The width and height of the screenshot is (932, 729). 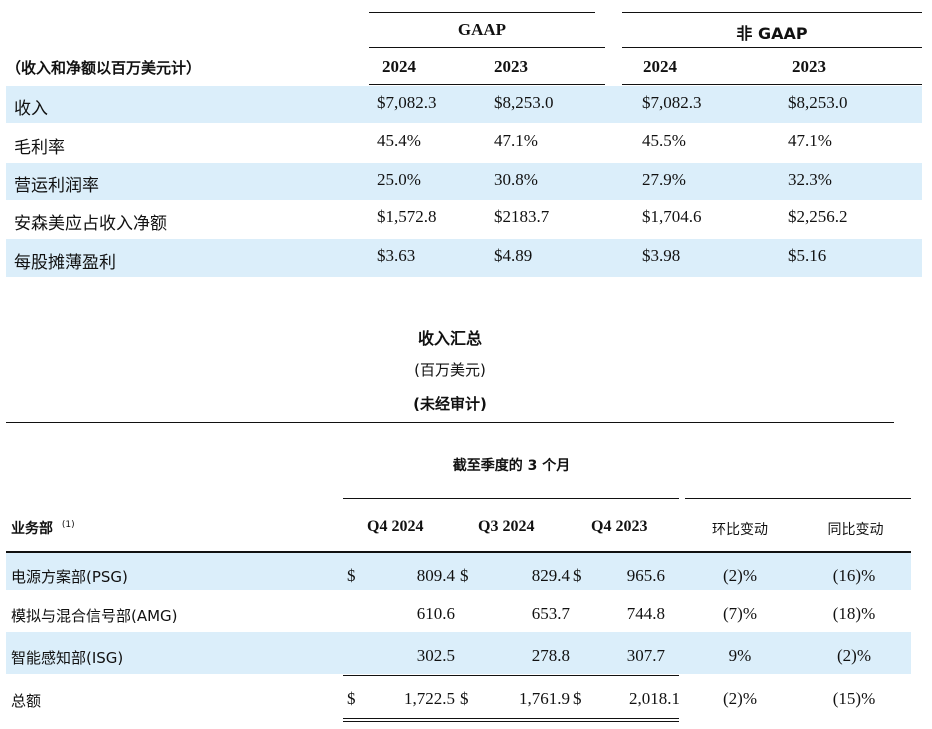 I want to click on segment-label-total: 总额, so click(x=26, y=701).